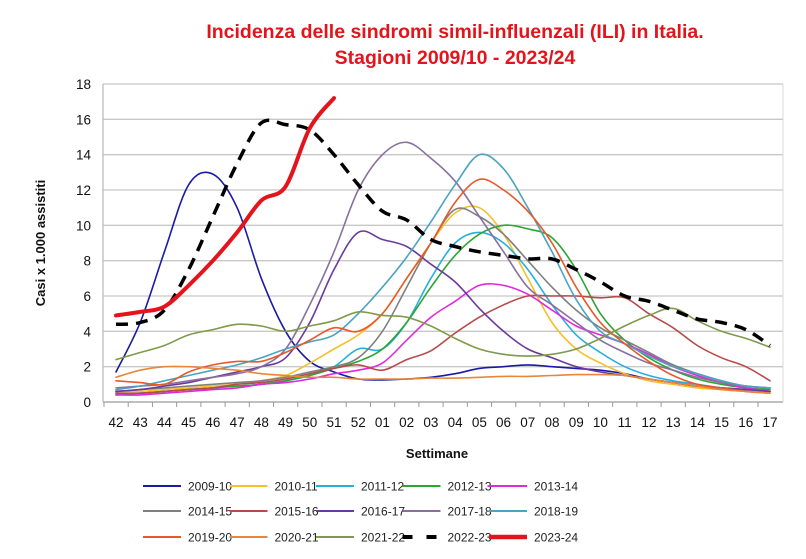  Describe the element at coordinates (212, 422) in the screenshot. I see `x-tick-label: 46` at that location.